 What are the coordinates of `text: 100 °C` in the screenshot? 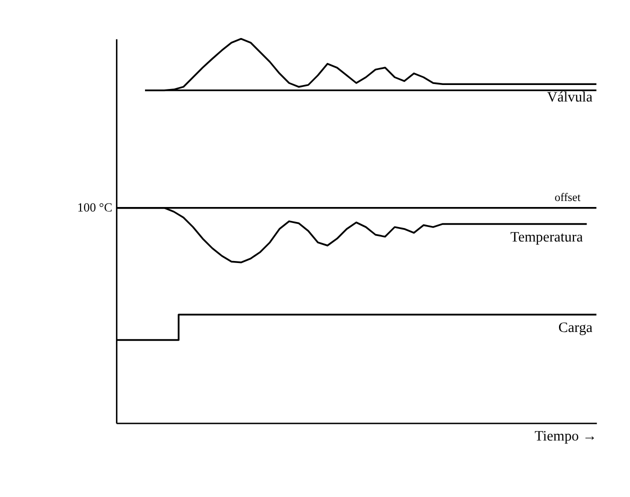 It's located at (94, 207).